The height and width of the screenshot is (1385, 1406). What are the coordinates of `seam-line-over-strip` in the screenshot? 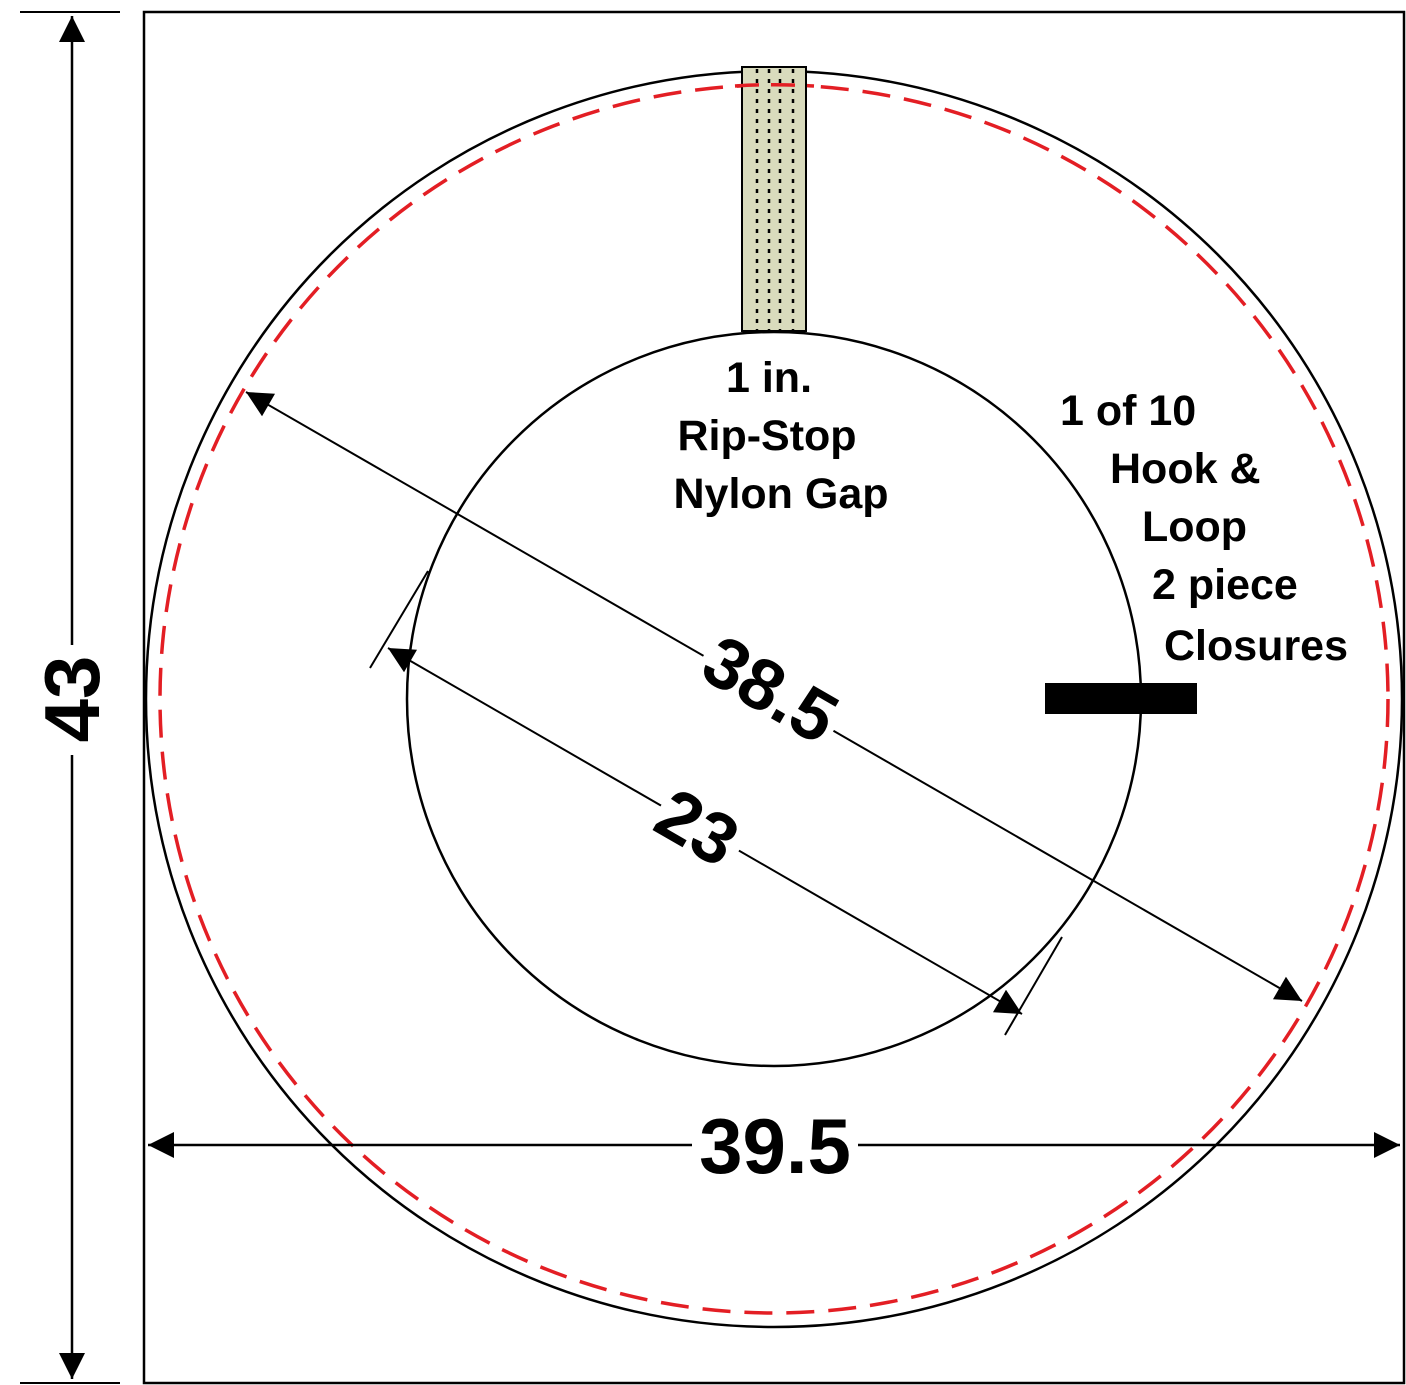 It's located at (774, 85).